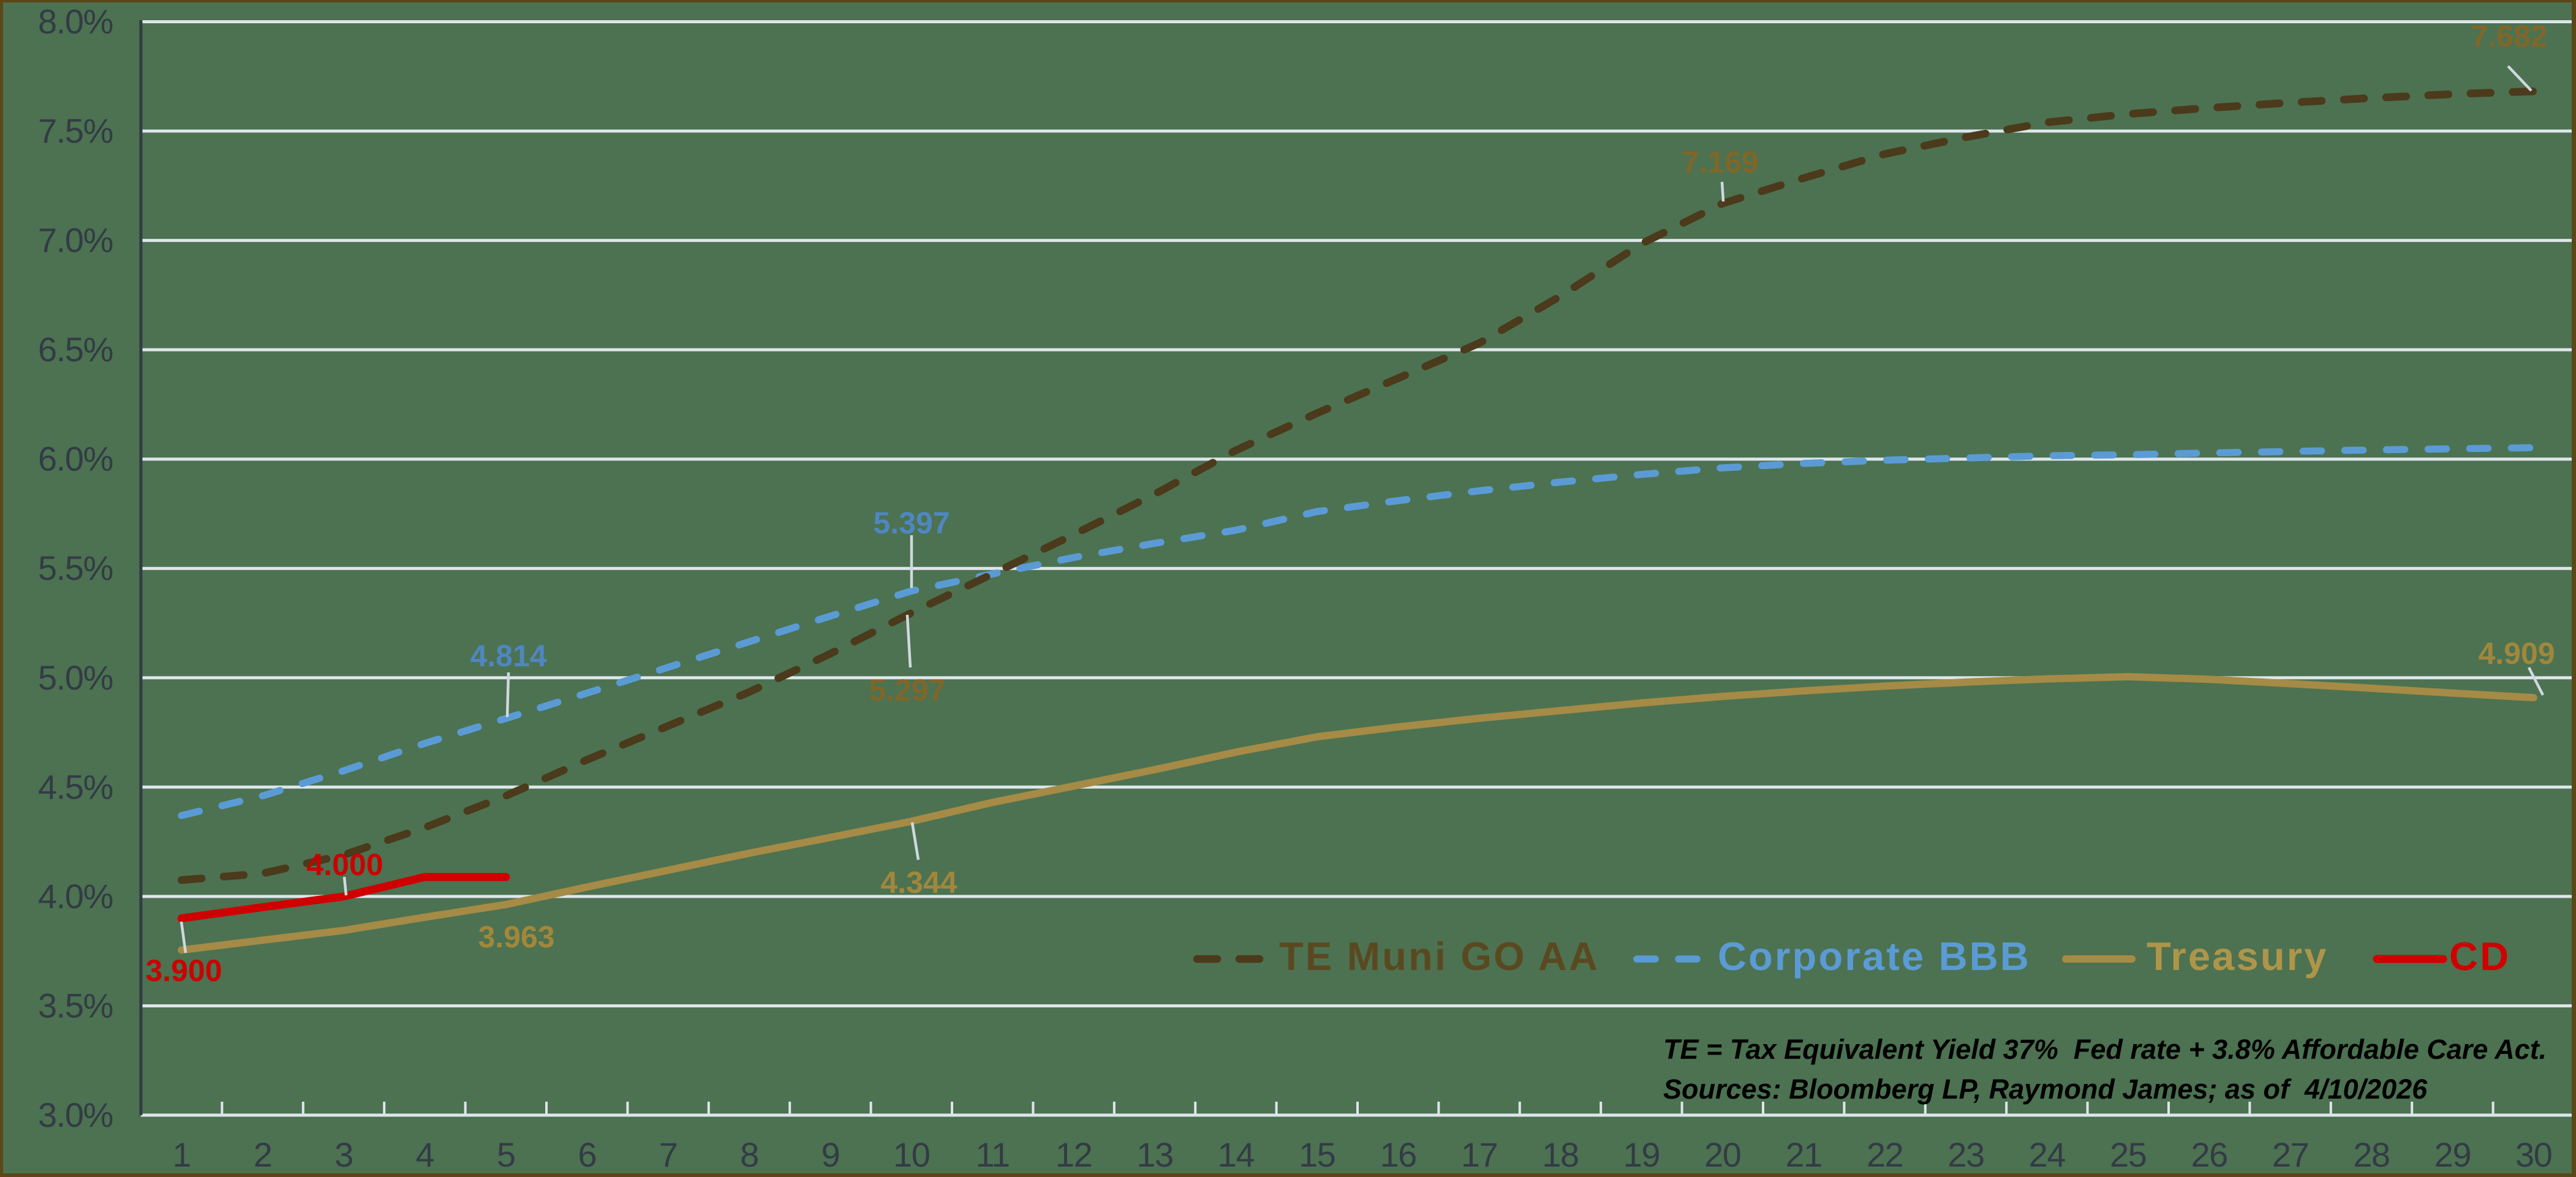  What do you see at coordinates (75, 896) in the screenshot?
I see `svg-text: 4.0%` at bounding box center [75, 896].